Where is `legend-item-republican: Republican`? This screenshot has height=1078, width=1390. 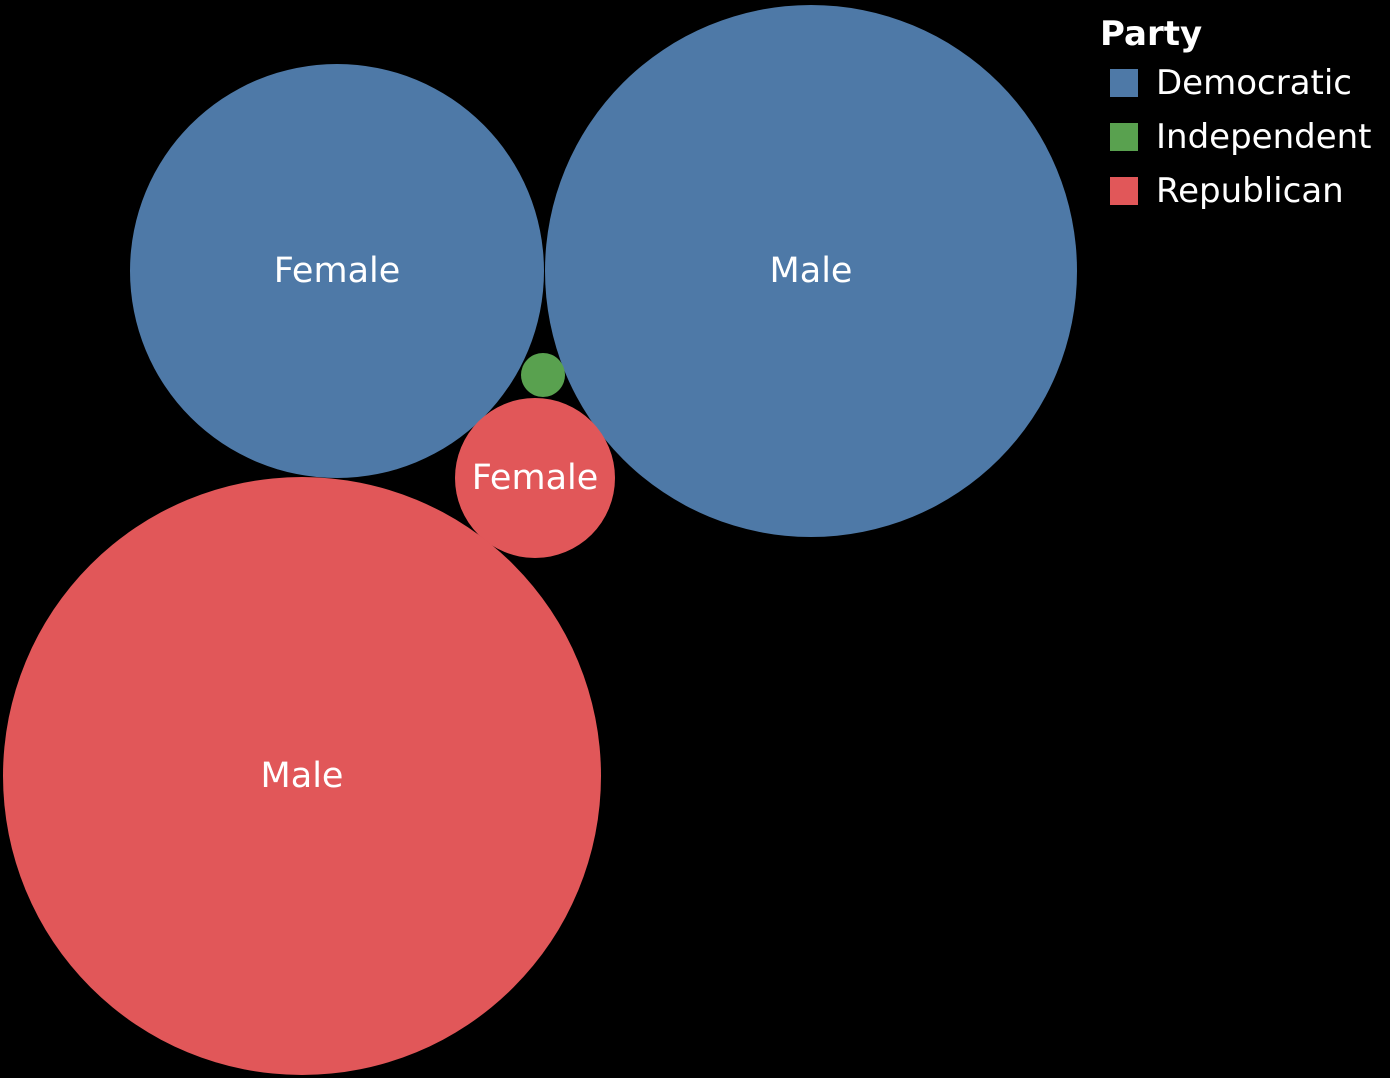 legend-item-republican: Republican is located at coordinates (1241, 191).